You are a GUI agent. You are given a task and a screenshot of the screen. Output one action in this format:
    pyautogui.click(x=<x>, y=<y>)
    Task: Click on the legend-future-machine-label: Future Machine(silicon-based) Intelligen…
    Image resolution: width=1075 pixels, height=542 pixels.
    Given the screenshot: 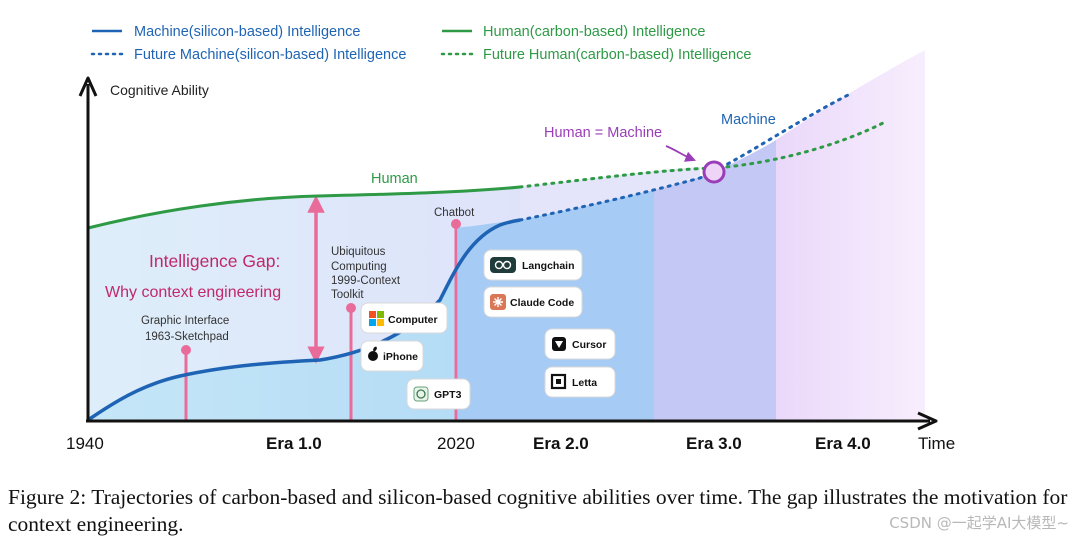 What is the action you would take?
    pyautogui.click(x=270, y=55)
    